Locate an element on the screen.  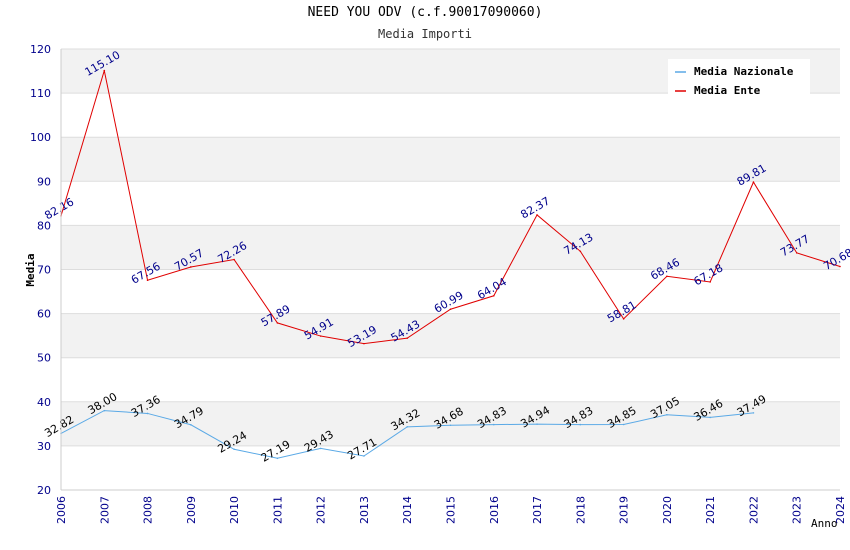
y-tick-label: 30 is located at coordinates (44, 446).